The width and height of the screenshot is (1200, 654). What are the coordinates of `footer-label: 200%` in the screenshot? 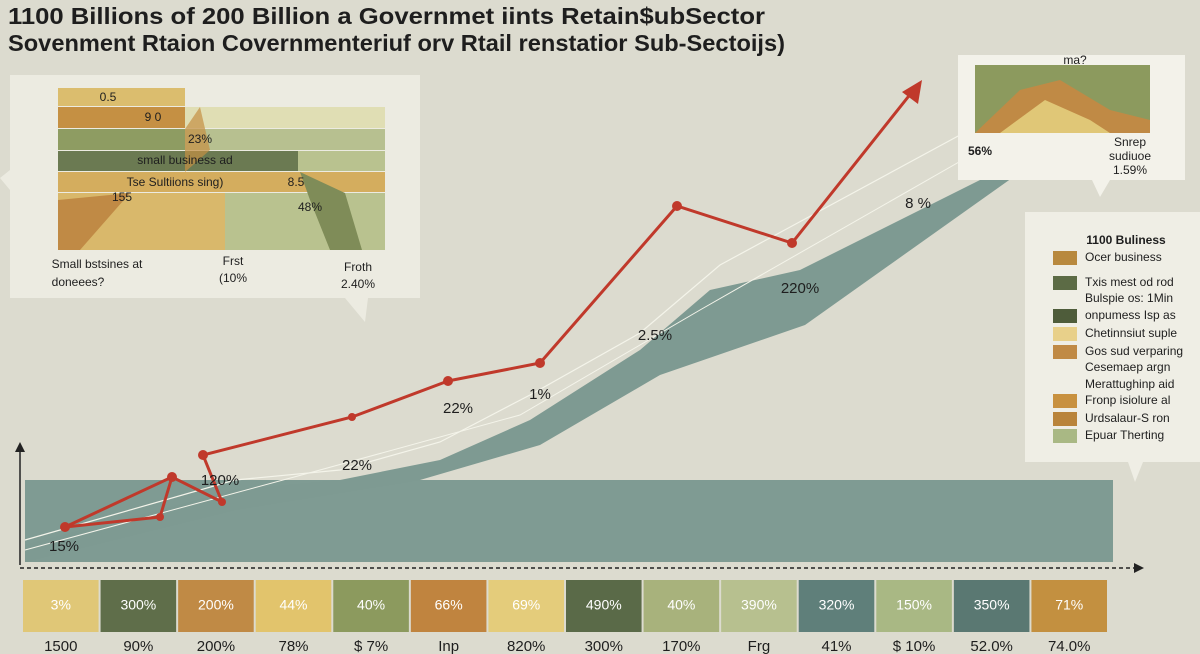 It's located at (216, 646).